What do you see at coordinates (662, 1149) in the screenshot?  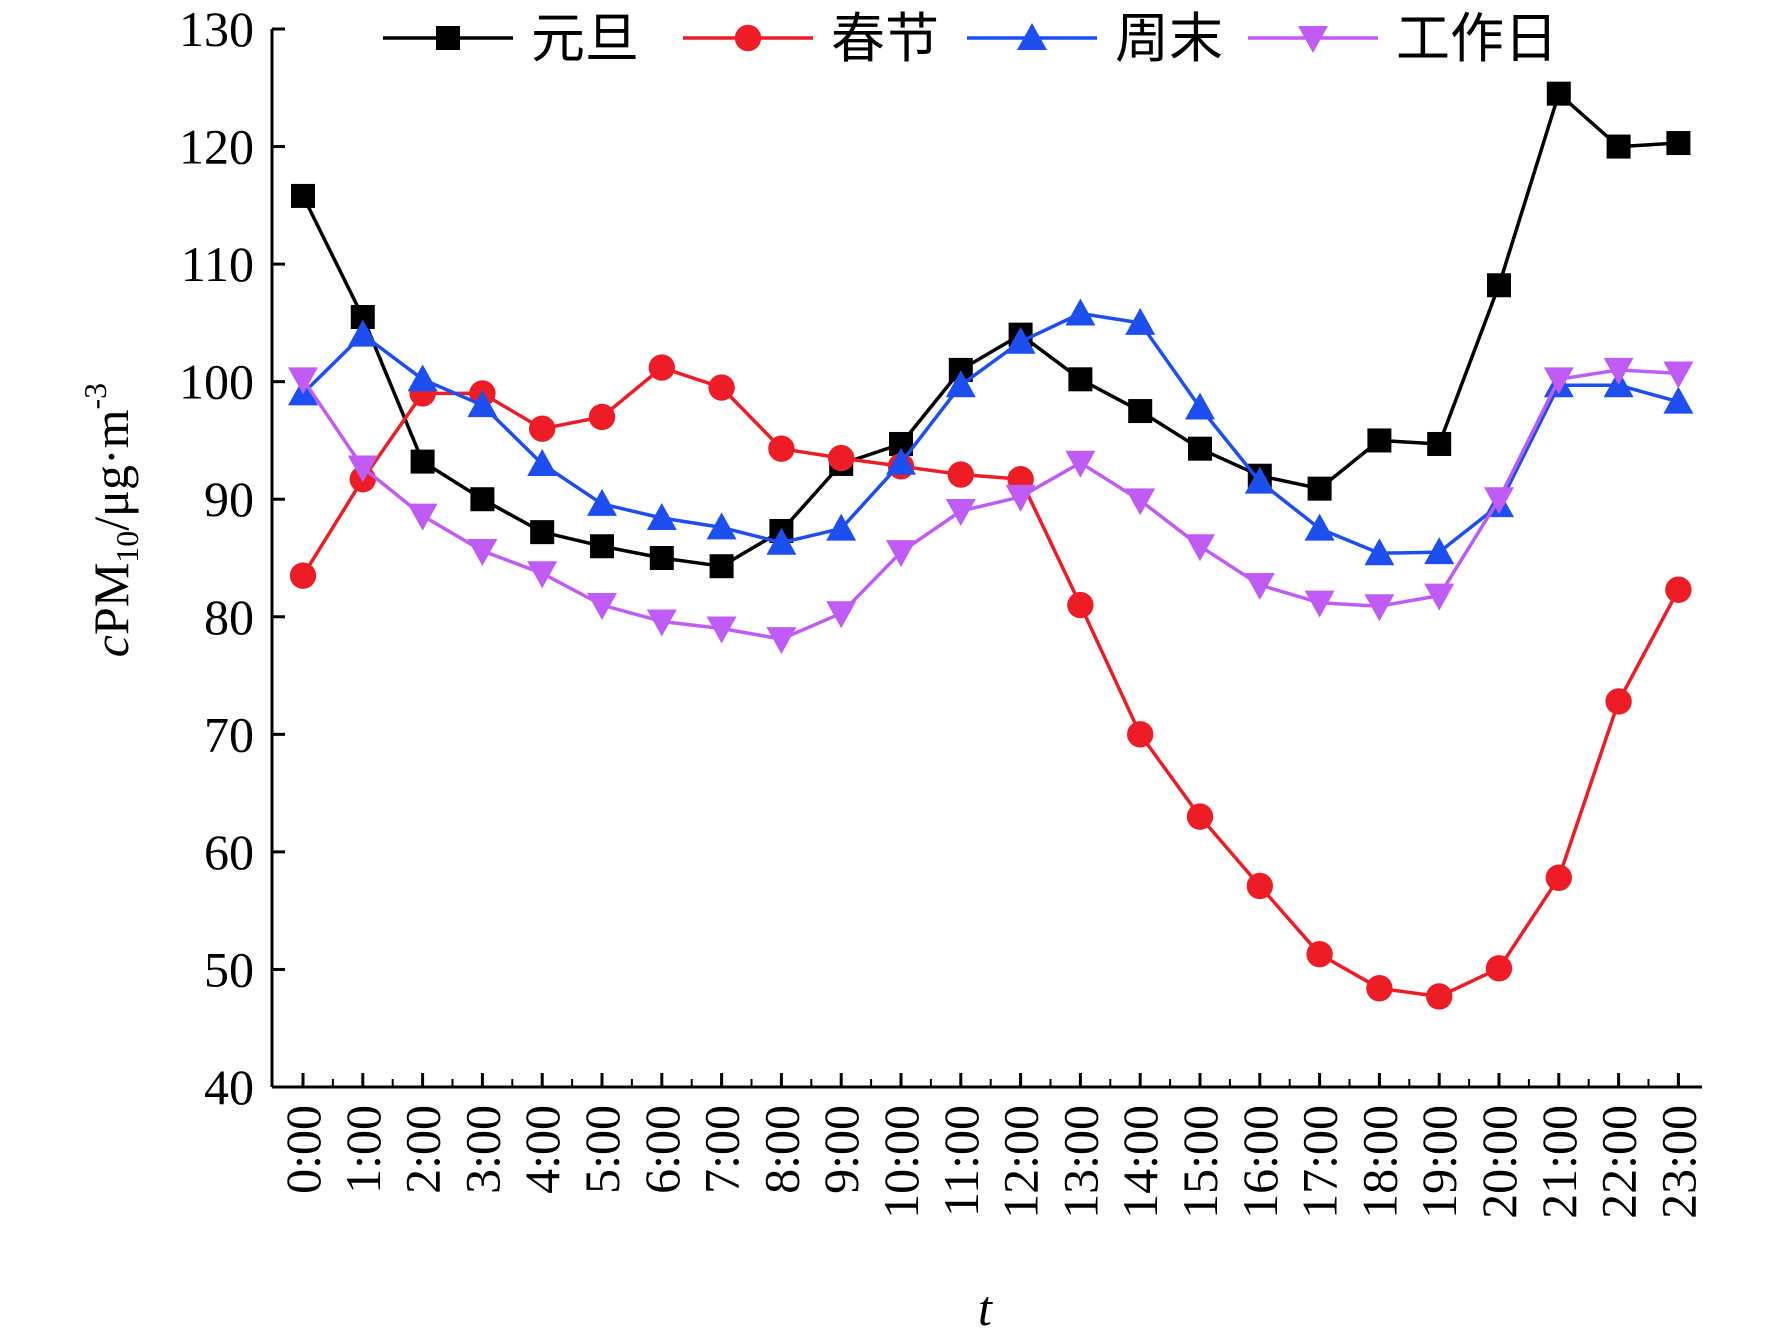 I see `x-tick-label: 6:00` at bounding box center [662, 1149].